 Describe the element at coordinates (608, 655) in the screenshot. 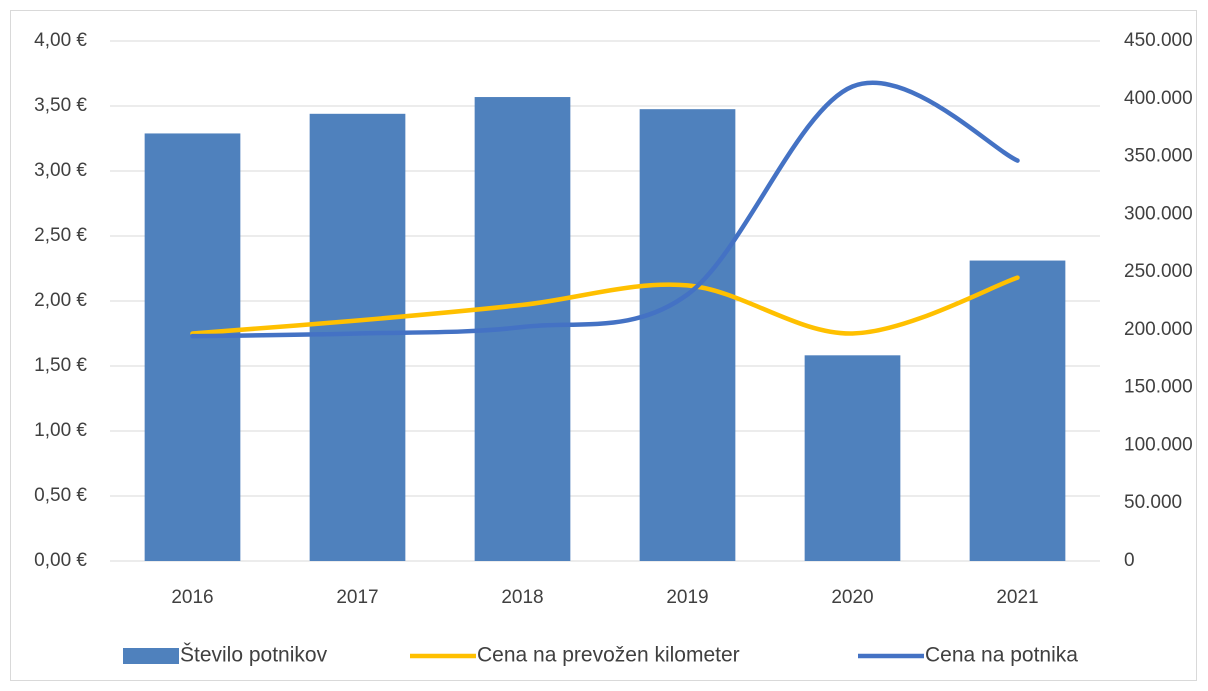

I see `legend-label: Cena na prevožen kilometer` at that location.